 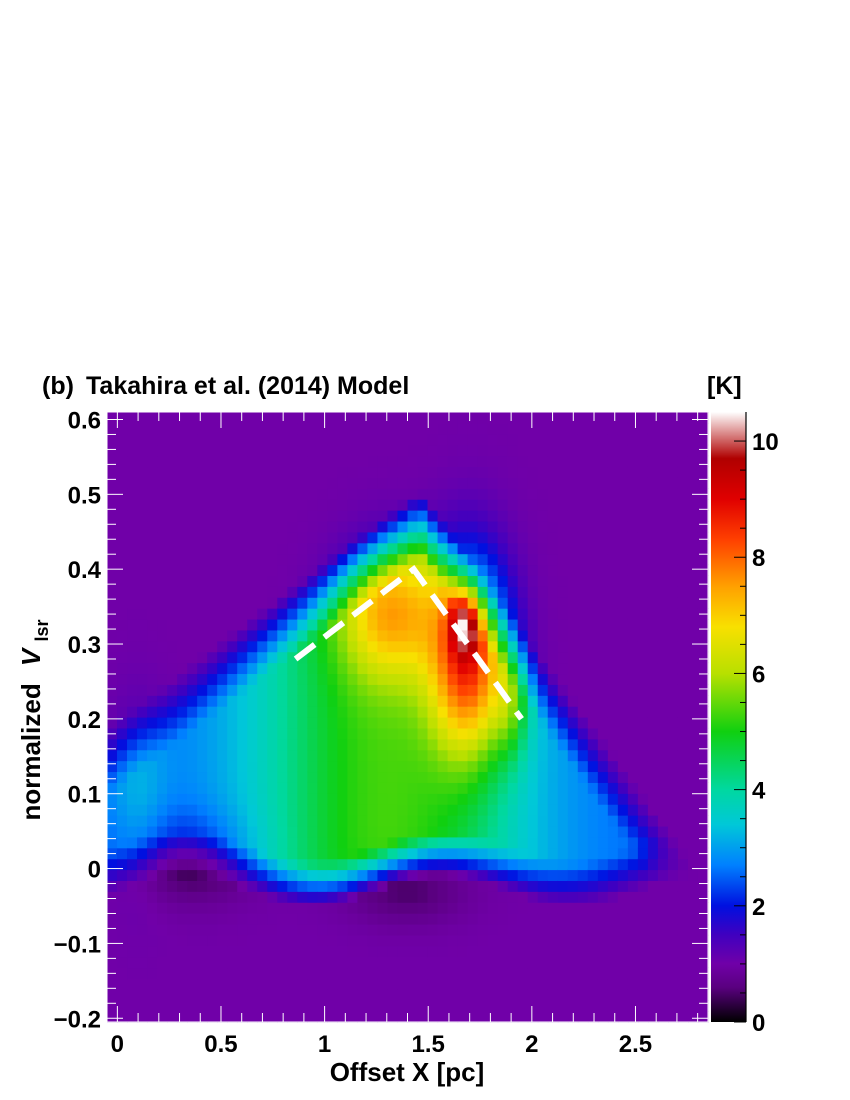 I want to click on y-tick-label: −0.2, so click(x=77, y=1019).